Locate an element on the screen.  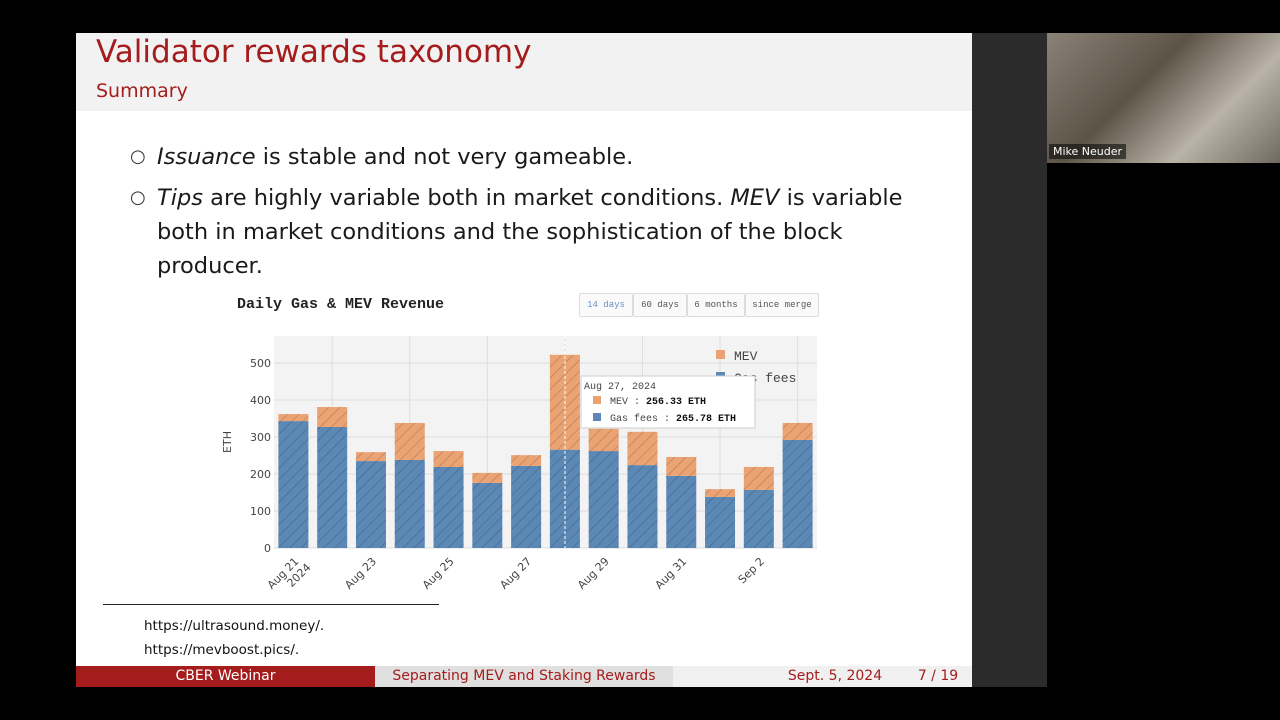
x-tick-label: Aug 31 is located at coordinates (671, 573).